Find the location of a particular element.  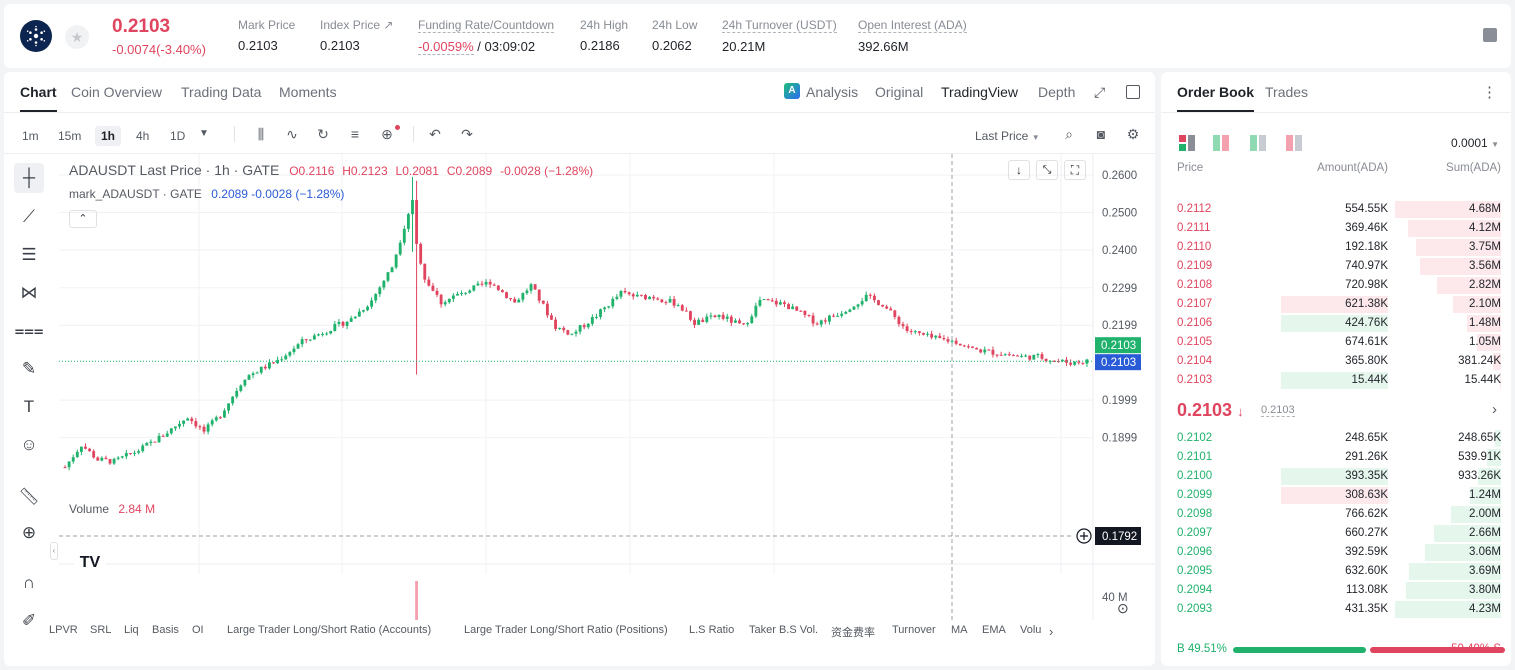

price-type-select: Last Price ▼ is located at coordinates (1007, 136).